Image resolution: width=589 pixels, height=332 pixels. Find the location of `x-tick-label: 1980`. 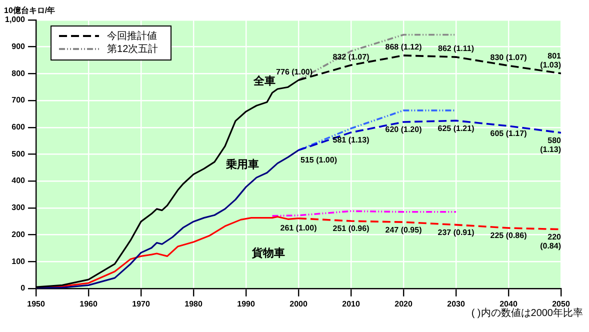

x-tick-label: 1980 is located at coordinates (193, 303).